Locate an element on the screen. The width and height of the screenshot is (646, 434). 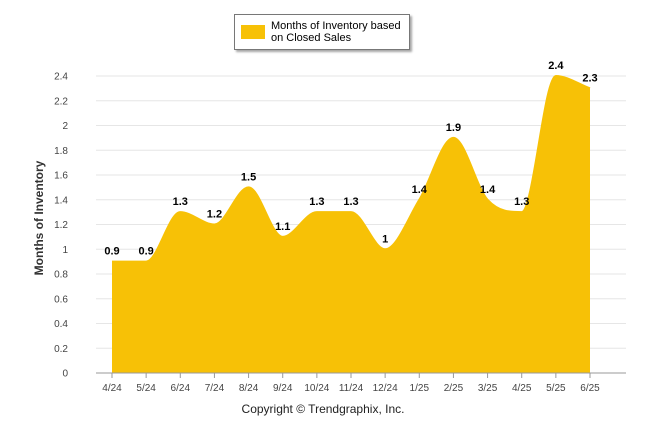
x-tick-label: 6/25 is located at coordinates (590, 388).